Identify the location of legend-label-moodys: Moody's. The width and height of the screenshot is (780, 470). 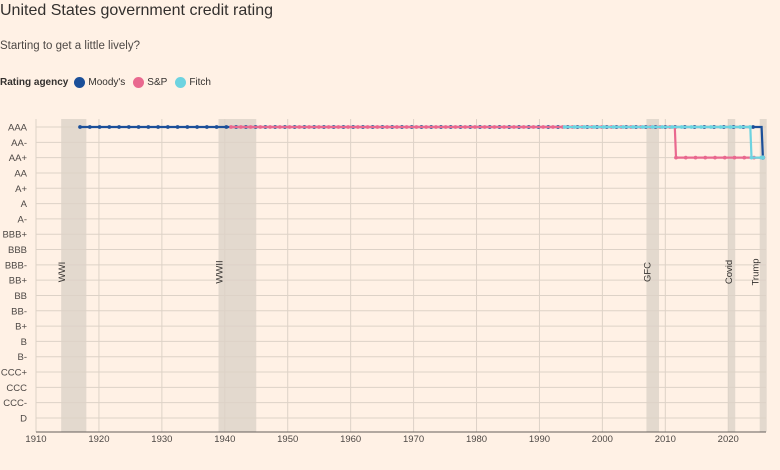
(107, 82).